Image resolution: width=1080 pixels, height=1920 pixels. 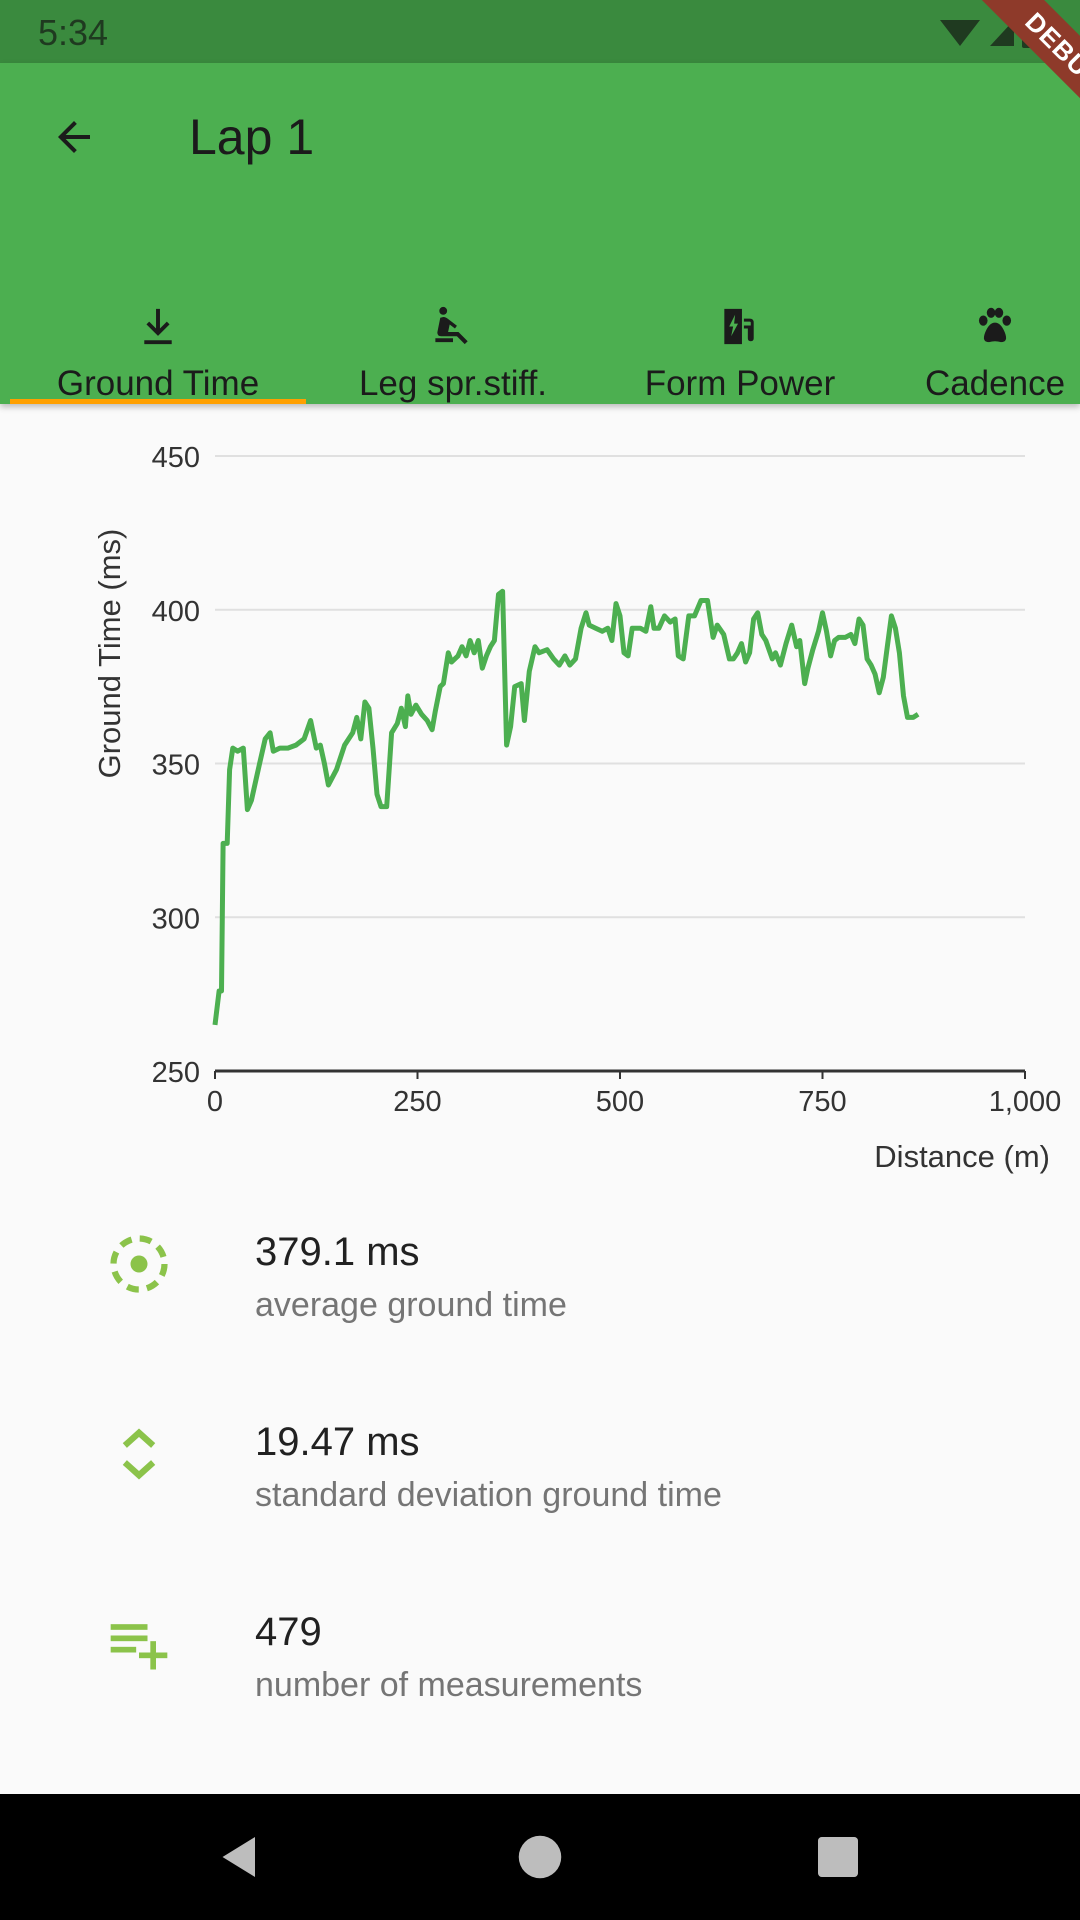 What do you see at coordinates (417, 1102) in the screenshot?
I see `x-tick-label: 250` at bounding box center [417, 1102].